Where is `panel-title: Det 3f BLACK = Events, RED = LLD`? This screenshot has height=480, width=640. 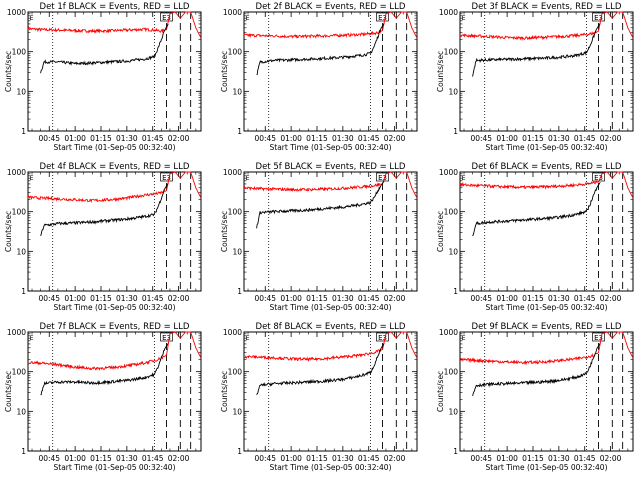 panel-title: Det 3f BLACK = Events, RED = LLD is located at coordinates (547, 7).